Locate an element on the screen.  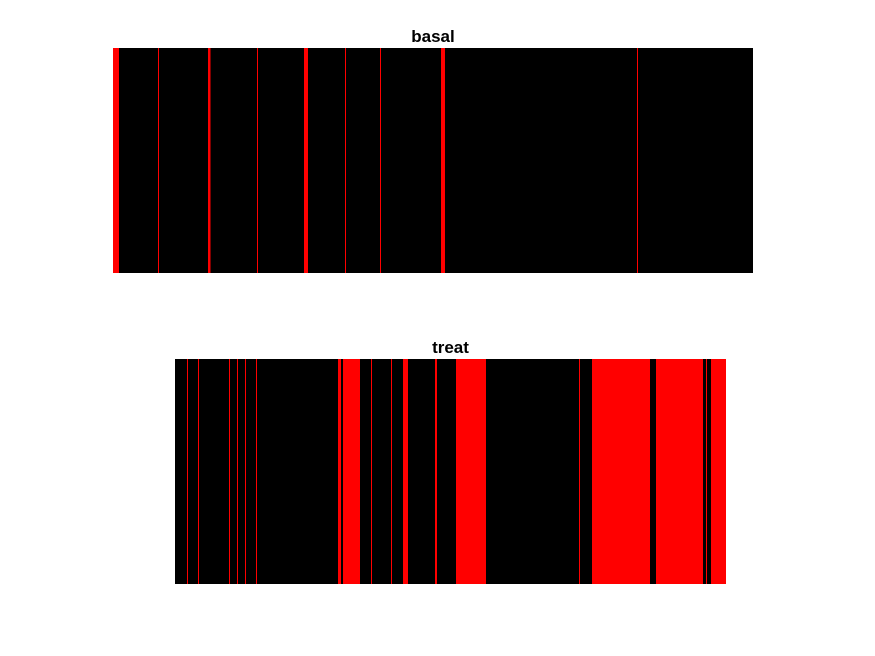
treat-title: treat is located at coordinates (450, 347).